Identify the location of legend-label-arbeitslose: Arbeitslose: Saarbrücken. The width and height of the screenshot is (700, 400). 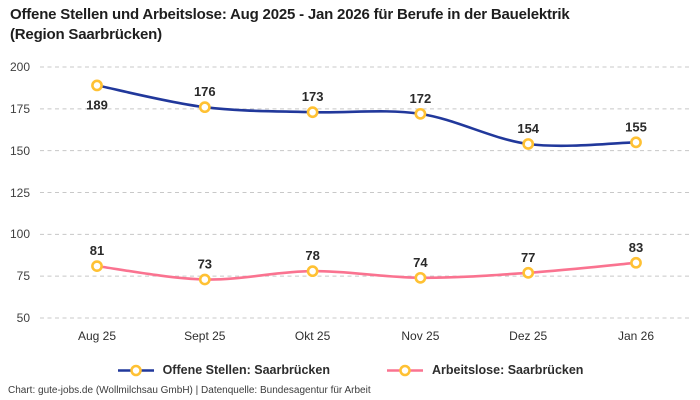
(507, 370).